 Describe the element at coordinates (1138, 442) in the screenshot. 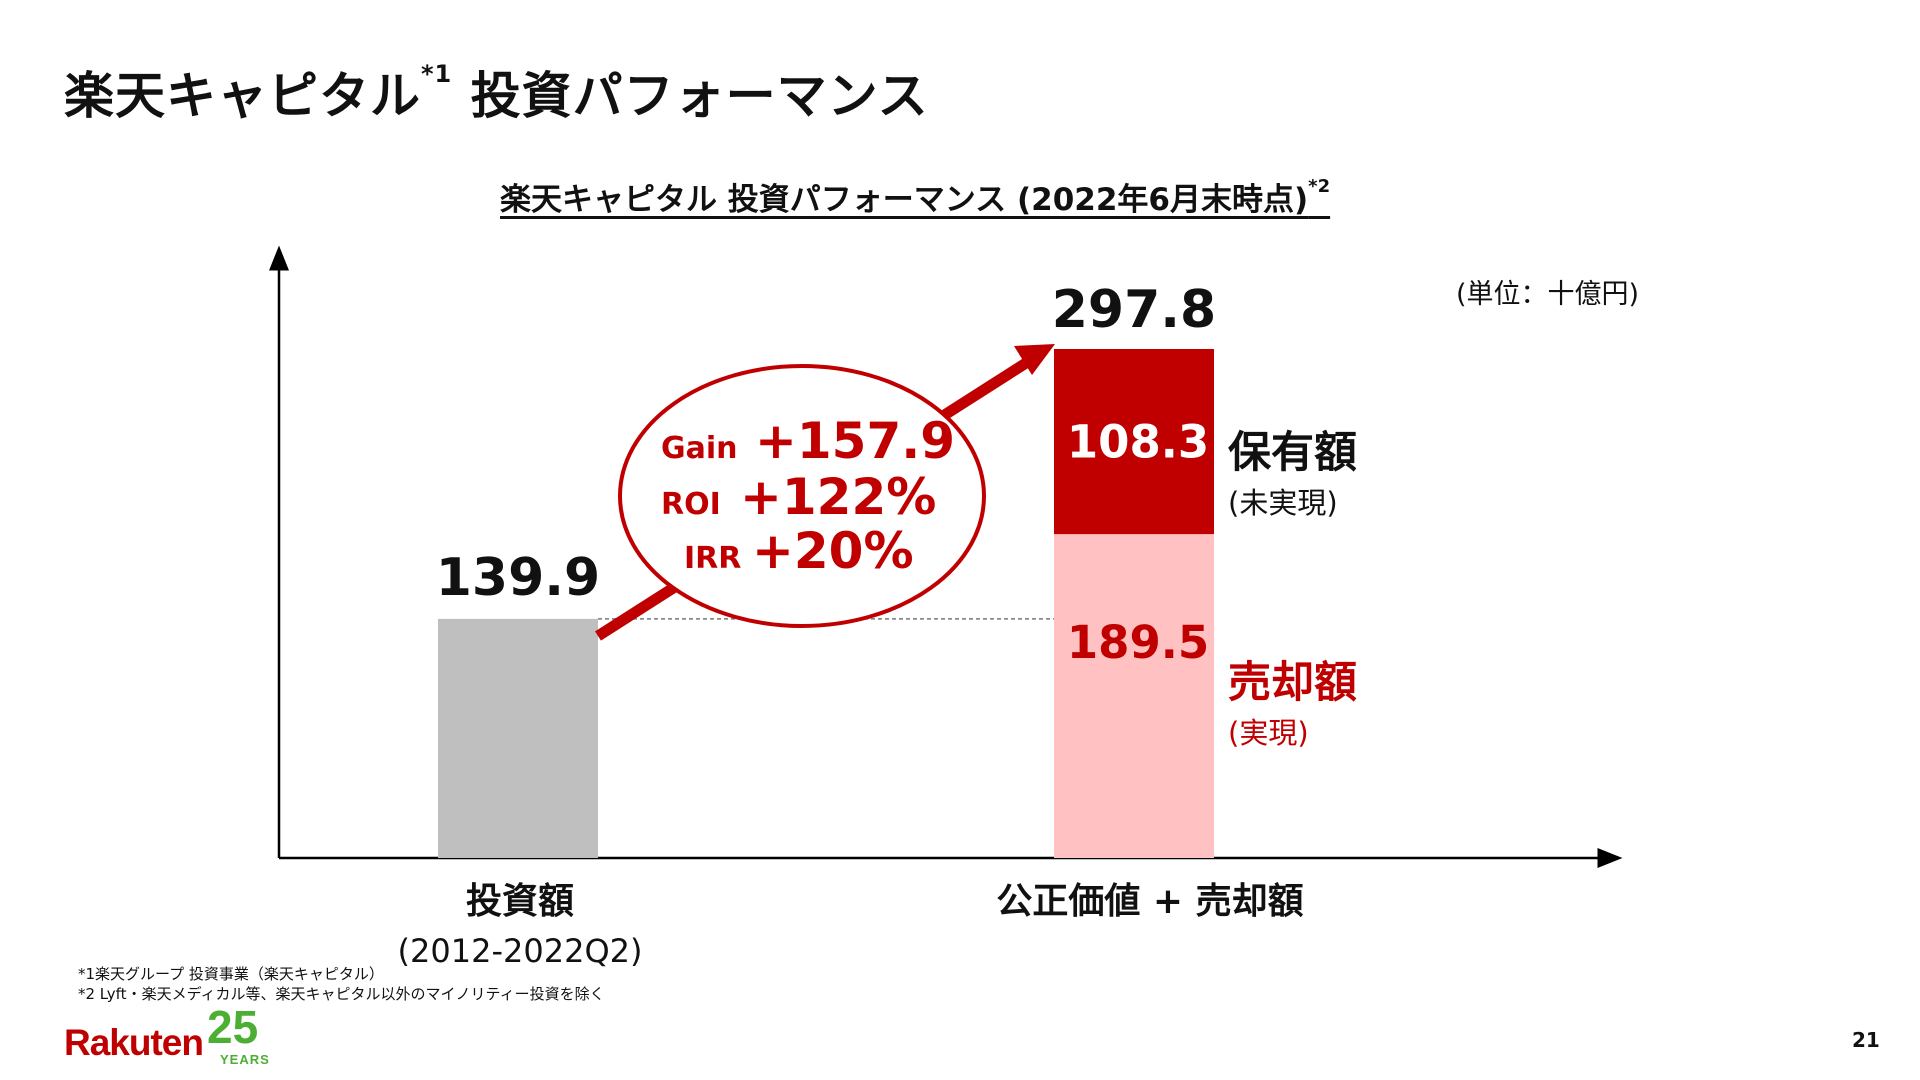

I see `segment-unrealized-label: 108.3` at that location.